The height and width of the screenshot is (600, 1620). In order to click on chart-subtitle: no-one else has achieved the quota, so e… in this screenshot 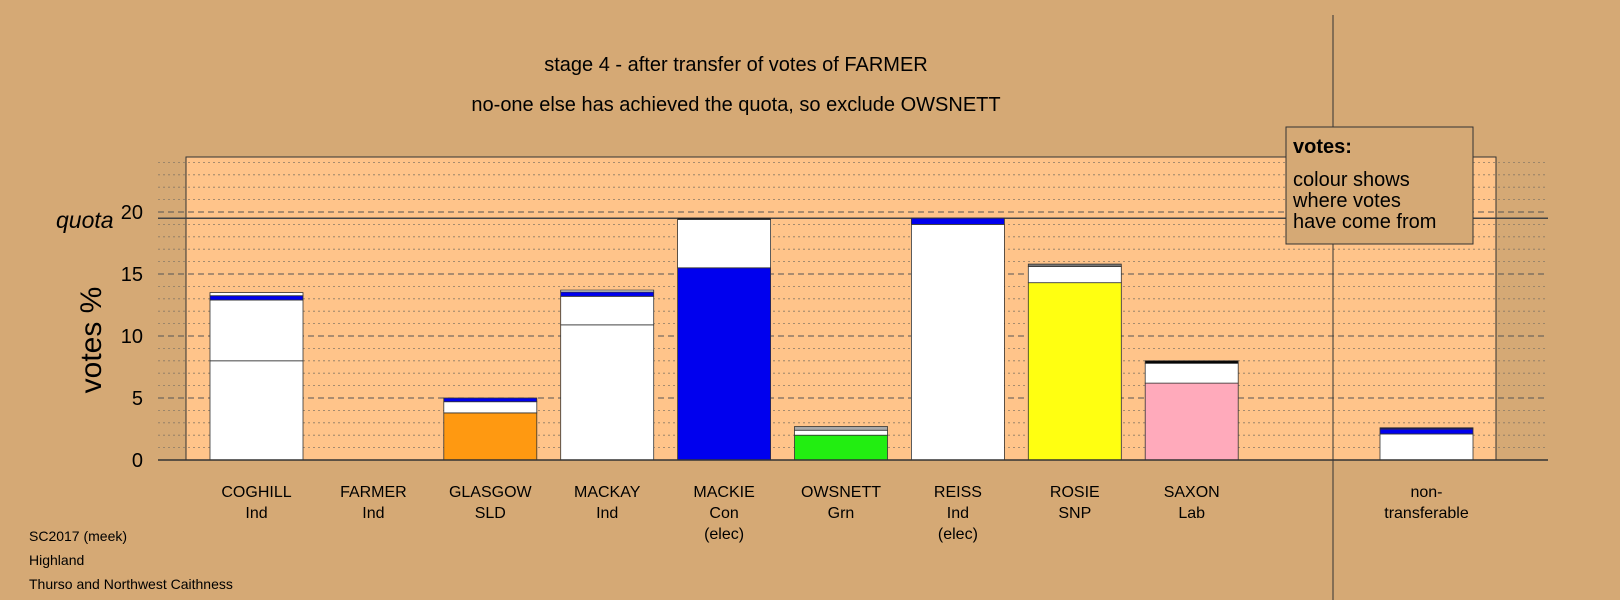, I will do `click(735, 105)`.